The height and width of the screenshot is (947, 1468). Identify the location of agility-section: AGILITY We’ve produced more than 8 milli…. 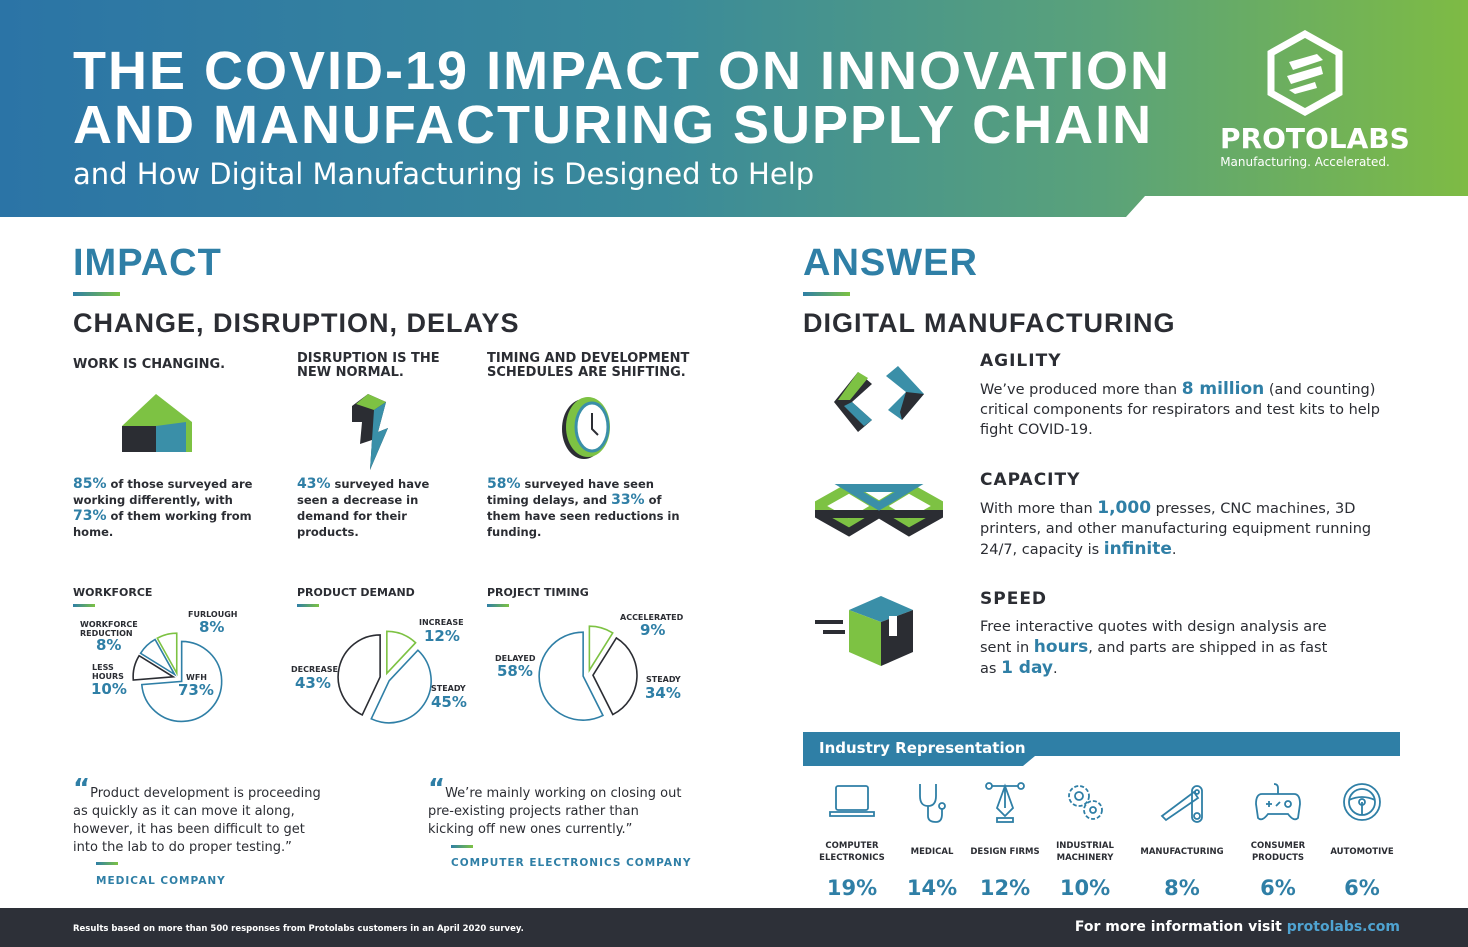
(1180, 395).